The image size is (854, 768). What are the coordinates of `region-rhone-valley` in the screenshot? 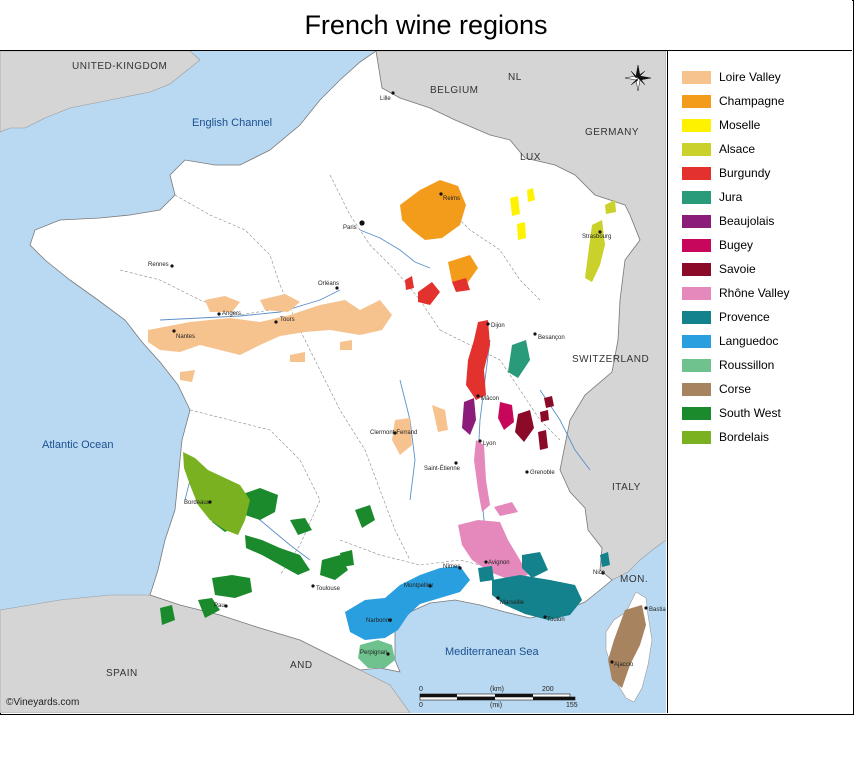 It's located at (493, 510).